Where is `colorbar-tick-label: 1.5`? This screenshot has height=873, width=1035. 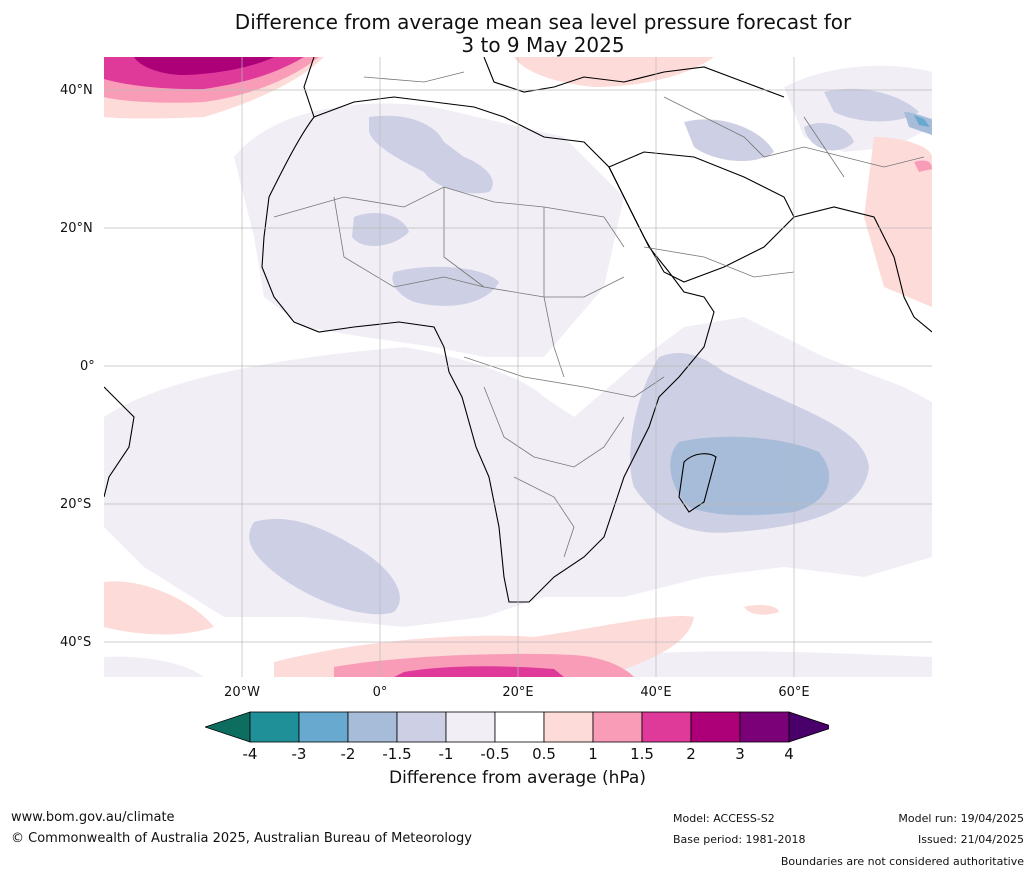
colorbar-tick-label: 1.5 is located at coordinates (642, 754).